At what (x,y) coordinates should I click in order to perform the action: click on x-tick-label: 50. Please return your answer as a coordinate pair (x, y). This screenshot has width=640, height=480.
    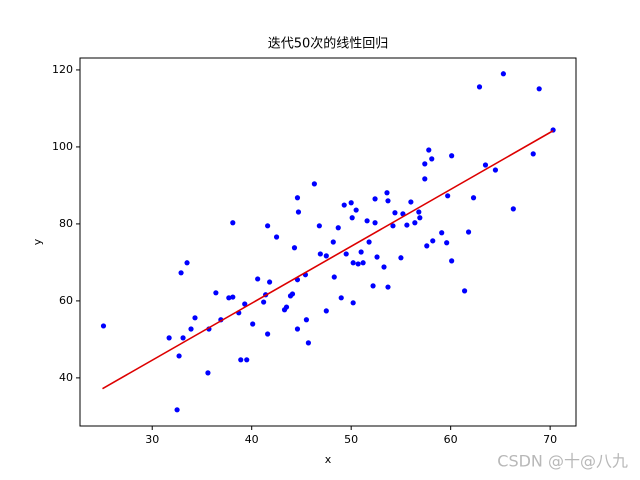
    Looking at the image, I should click on (351, 439).